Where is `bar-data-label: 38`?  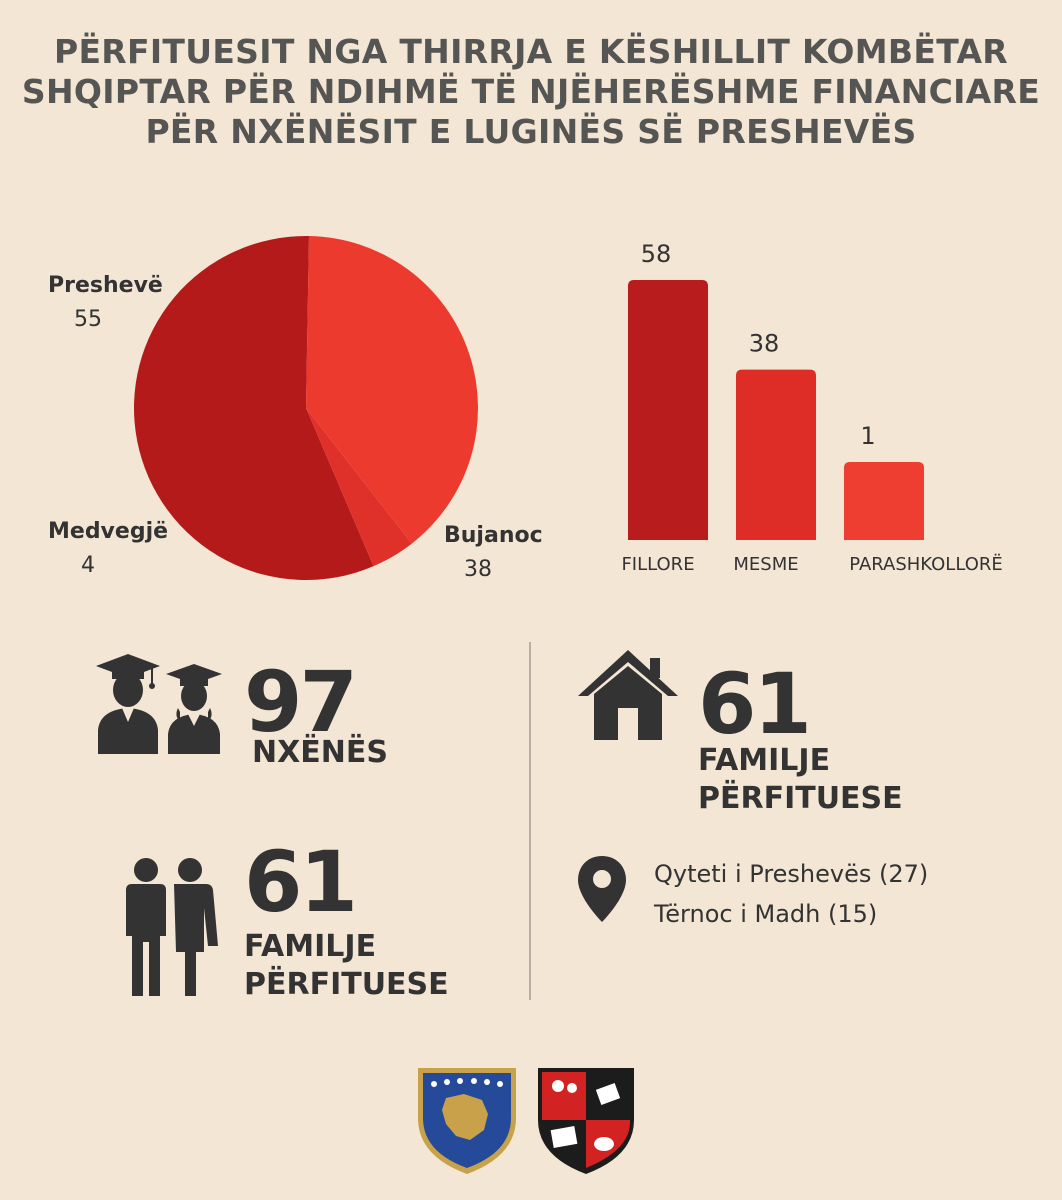 bar-data-label: 38 is located at coordinates (764, 344).